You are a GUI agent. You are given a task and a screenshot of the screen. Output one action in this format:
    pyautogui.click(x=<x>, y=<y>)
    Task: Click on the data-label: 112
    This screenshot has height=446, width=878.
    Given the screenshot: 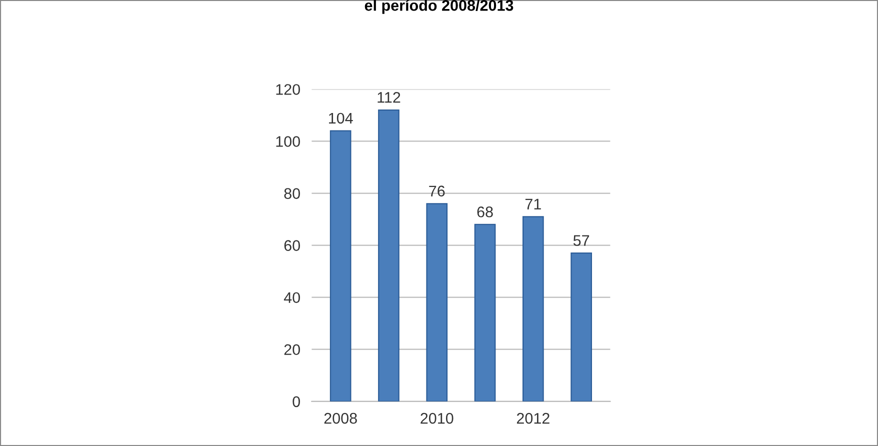 What is the action you would take?
    pyautogui.click(x=389, y=97)
    